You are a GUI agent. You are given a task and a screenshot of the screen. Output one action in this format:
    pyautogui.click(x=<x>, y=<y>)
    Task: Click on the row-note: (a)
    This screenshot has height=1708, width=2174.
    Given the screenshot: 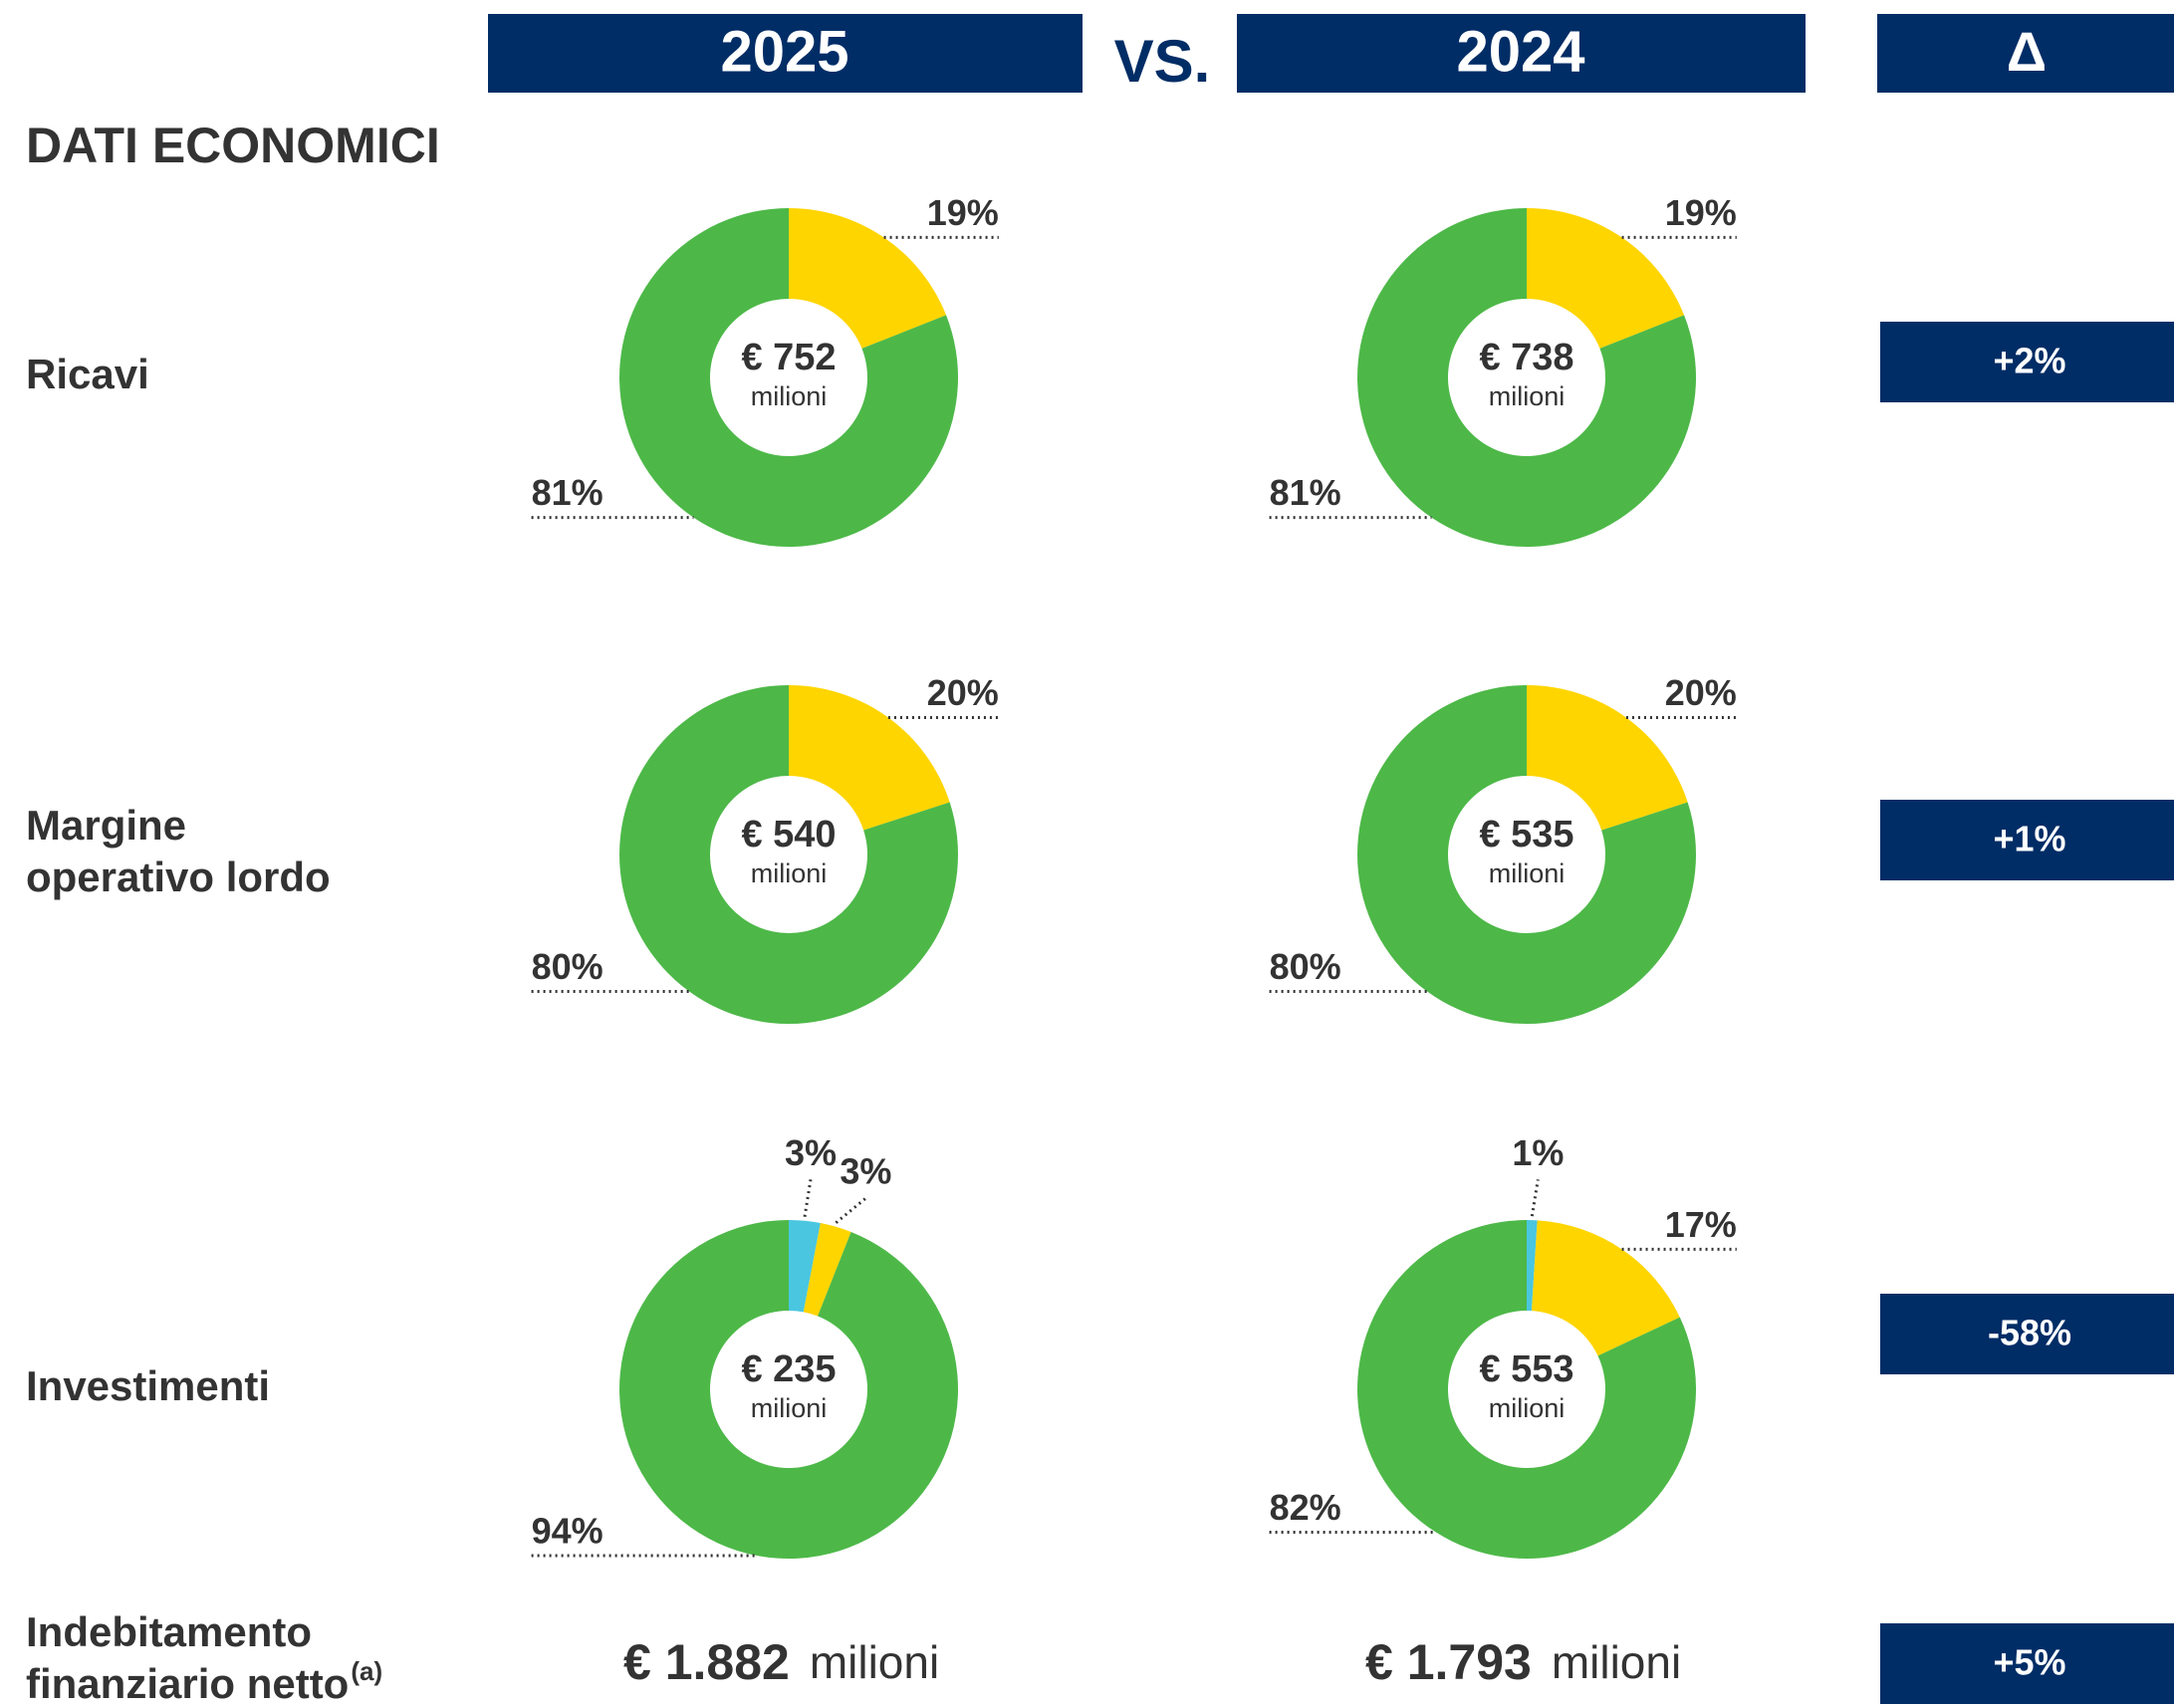 What is the action you would take?
    pyautogui.click(x=366, y=1671)
    